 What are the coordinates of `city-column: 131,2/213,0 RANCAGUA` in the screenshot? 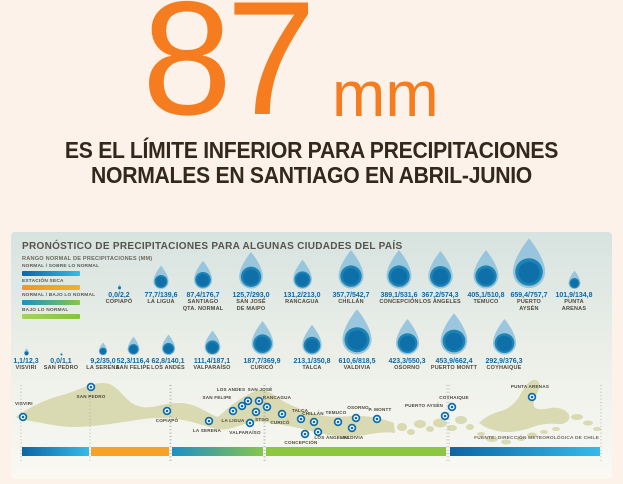 It's located at (302, 273).